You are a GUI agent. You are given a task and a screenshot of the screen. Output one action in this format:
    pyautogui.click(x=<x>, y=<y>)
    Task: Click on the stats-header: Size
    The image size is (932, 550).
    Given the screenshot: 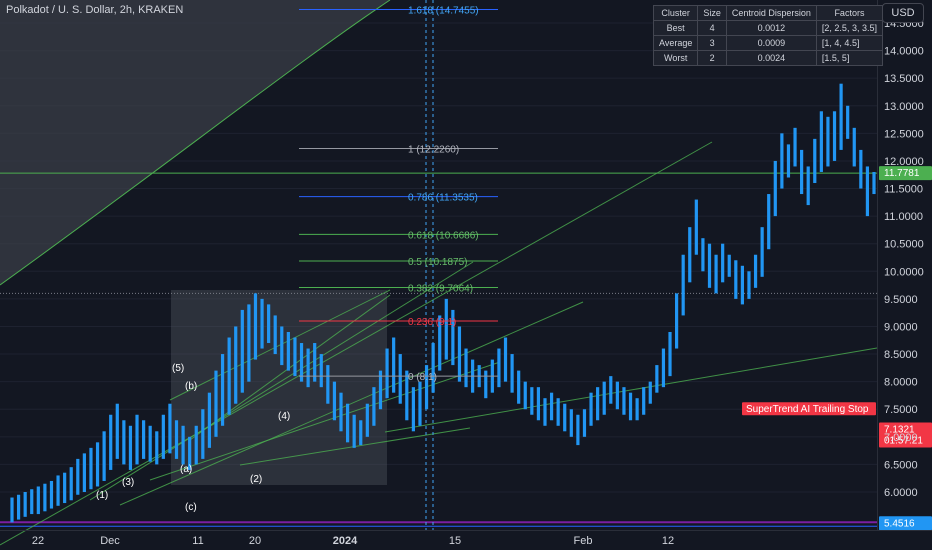 What is the action you would take?
    pyautogui.click(x=712, y=13)
    